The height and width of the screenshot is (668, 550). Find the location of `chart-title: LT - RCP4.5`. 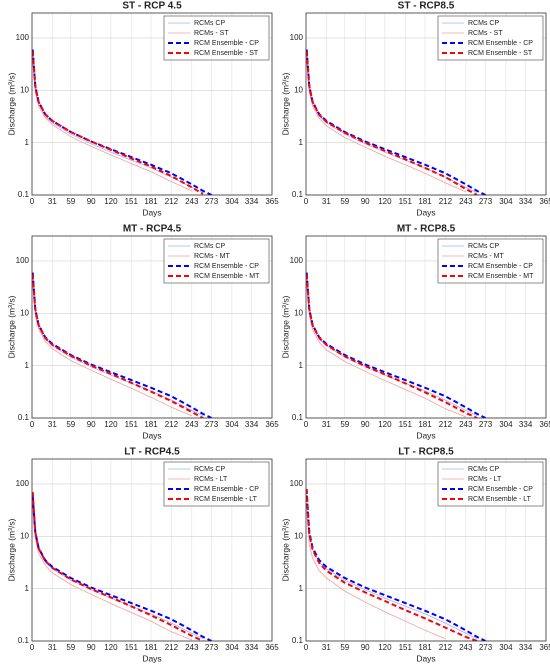

chart-title: LT - RCP4.5 is located at coordinates (152, 452).